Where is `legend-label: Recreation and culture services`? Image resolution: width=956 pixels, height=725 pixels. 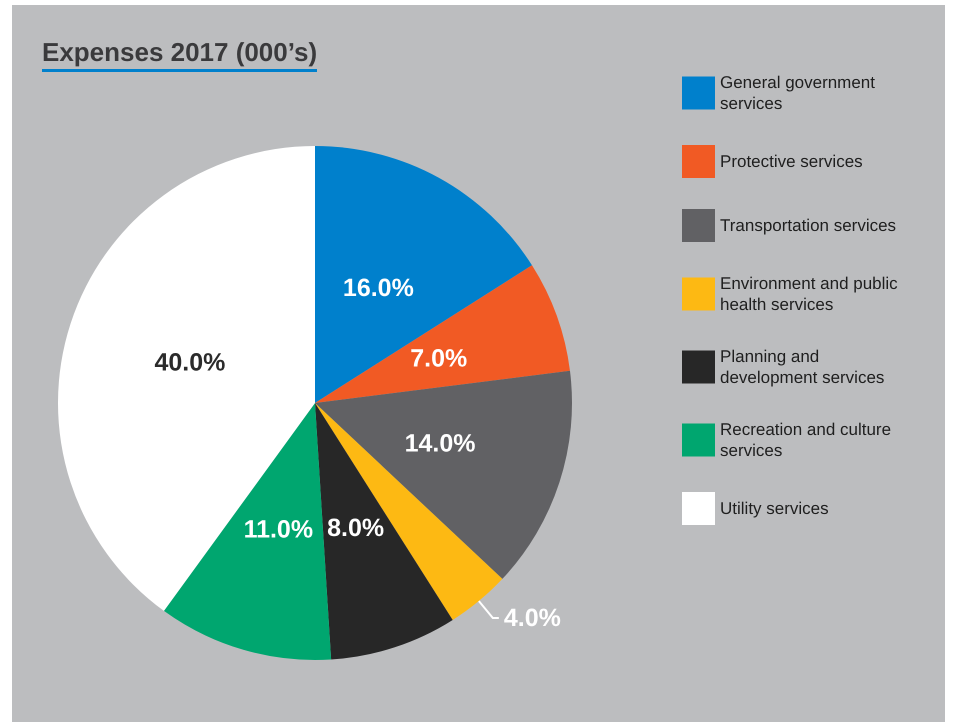
legend-label: Recreation and culture services is located at coordinates (808, 440).